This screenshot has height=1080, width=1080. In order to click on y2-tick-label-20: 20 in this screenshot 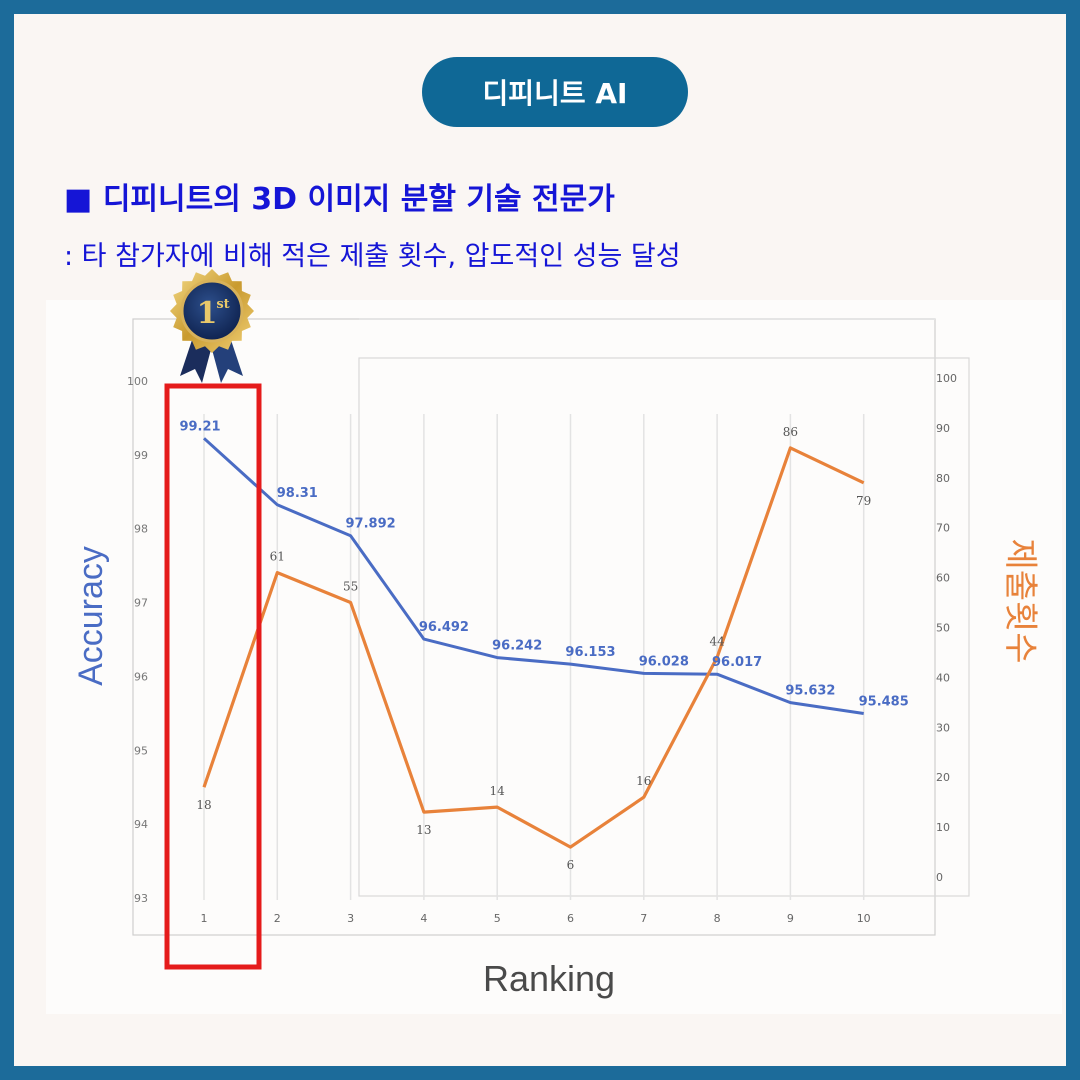, I will do `click(943, 777)`.